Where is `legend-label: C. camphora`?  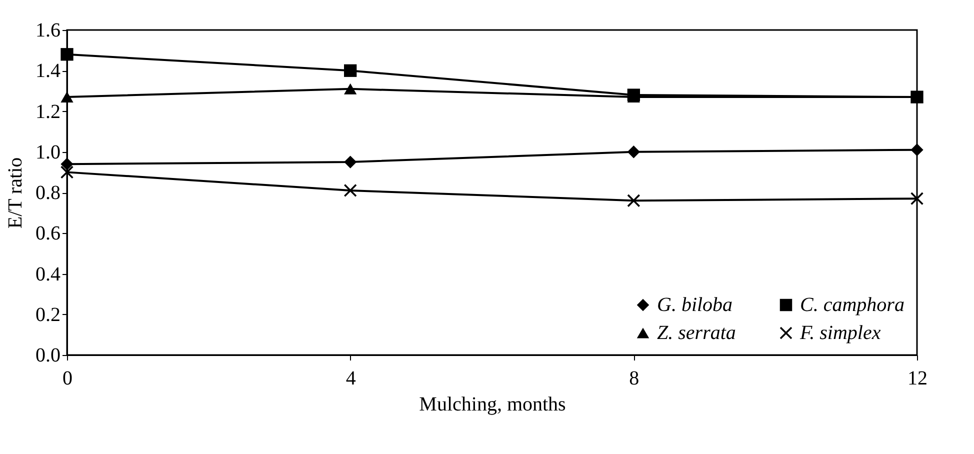 legend-label: C. camphora is located at coordinates (852, 305).